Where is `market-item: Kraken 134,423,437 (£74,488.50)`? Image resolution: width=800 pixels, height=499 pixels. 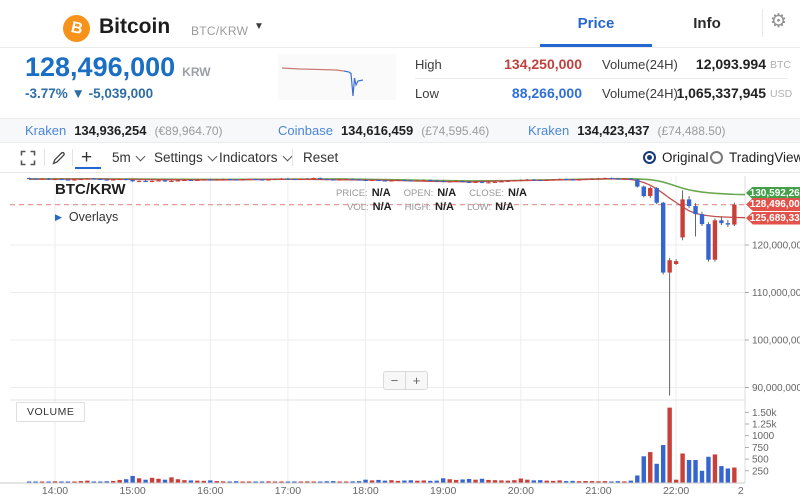 market-item: Kraken 134,423,437 (£74,488.50) is located at coordinates (627, 130).